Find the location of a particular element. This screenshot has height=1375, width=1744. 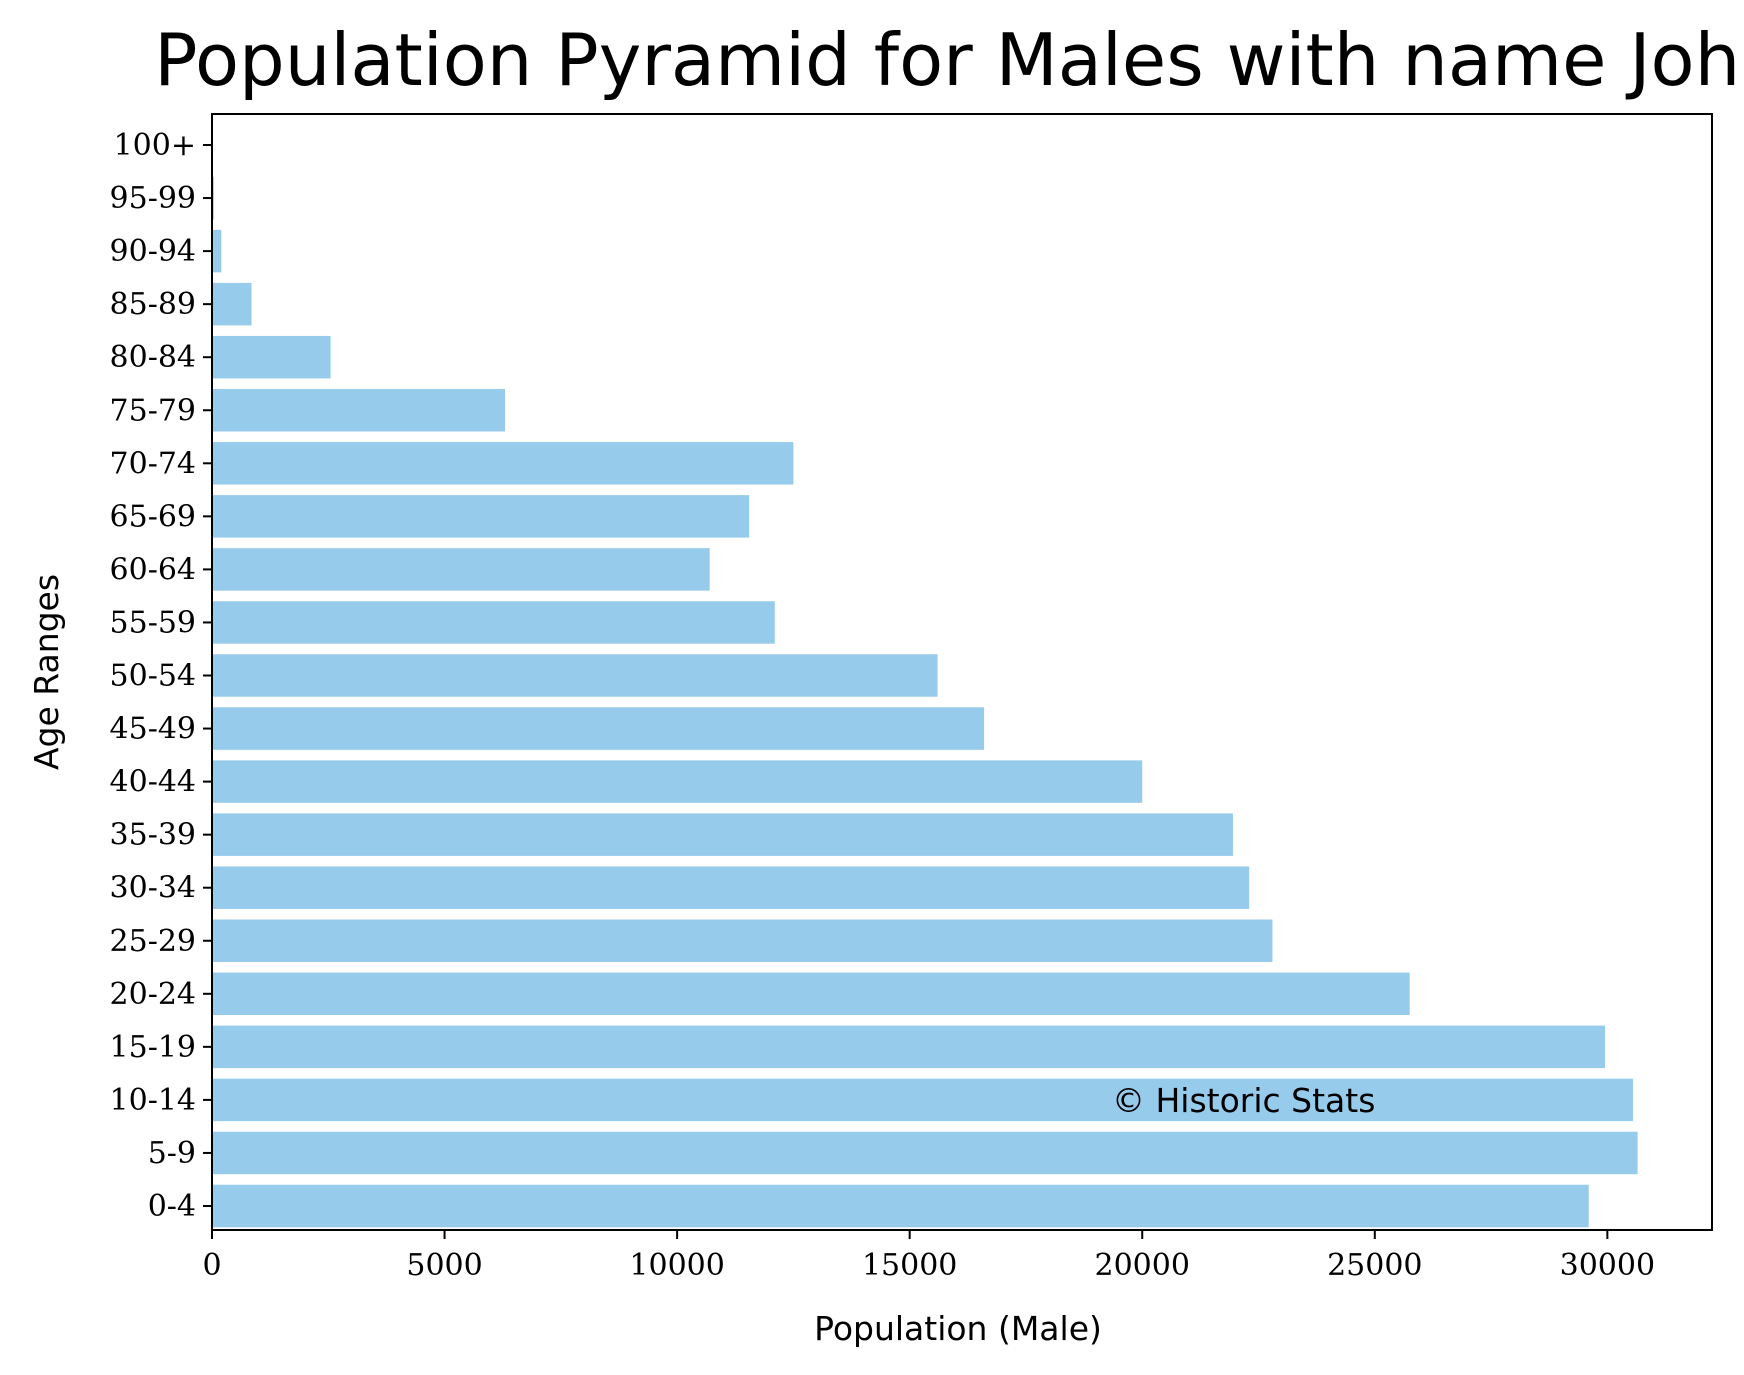

y-tick-label-55-59: 55-59 is located at coordinates (153, 622).